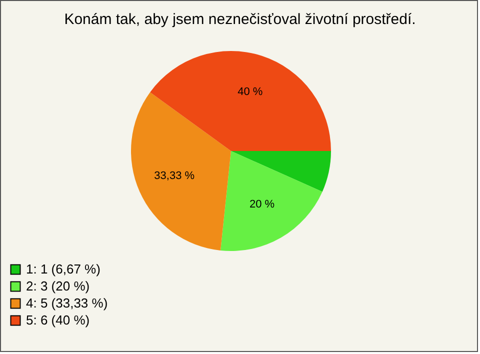  I want to click on data-label: 33,33 %, so click(174, 176).